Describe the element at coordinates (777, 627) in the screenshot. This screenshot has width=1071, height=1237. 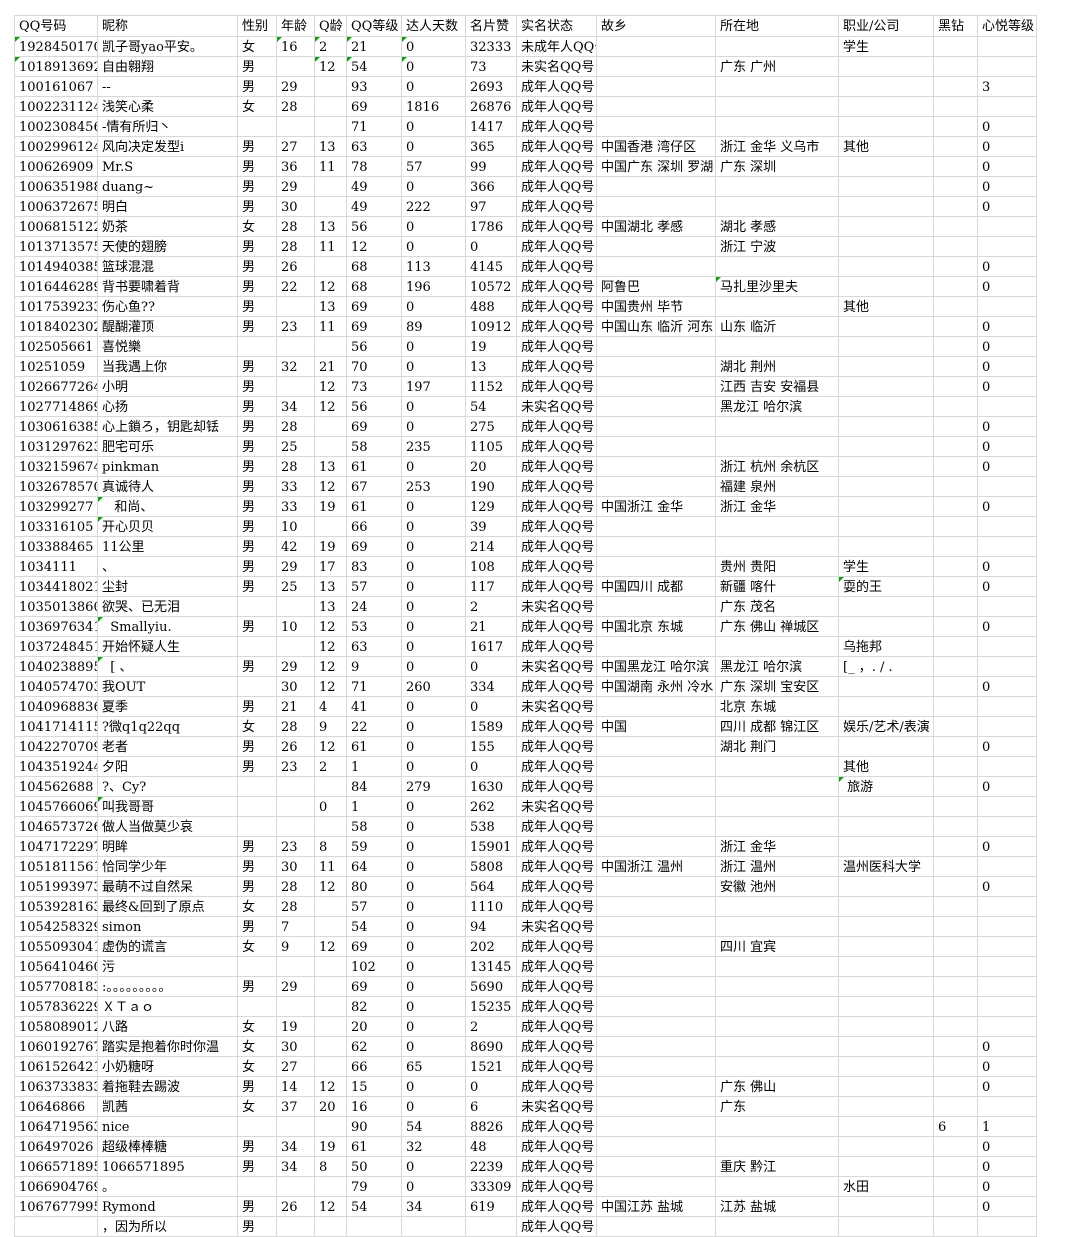
I see `cell-location: 广东 佛山 禅城区` at that location.